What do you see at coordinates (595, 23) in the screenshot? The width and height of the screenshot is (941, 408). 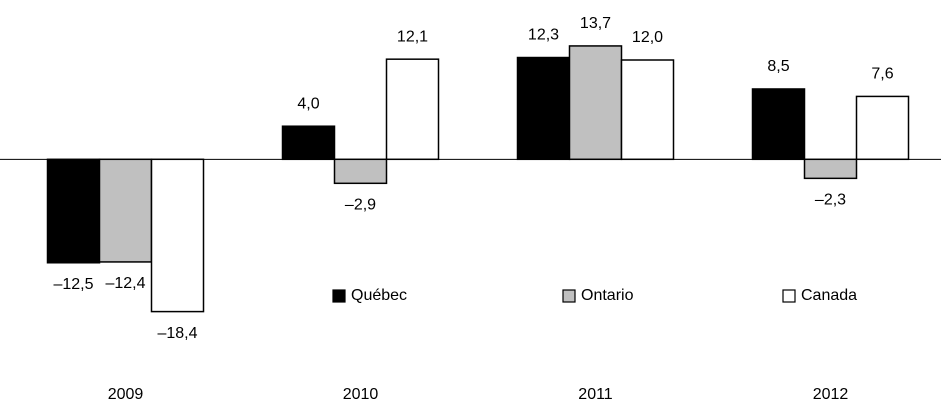 I see `value-label: 13,7` at bounding box center [595, 23].